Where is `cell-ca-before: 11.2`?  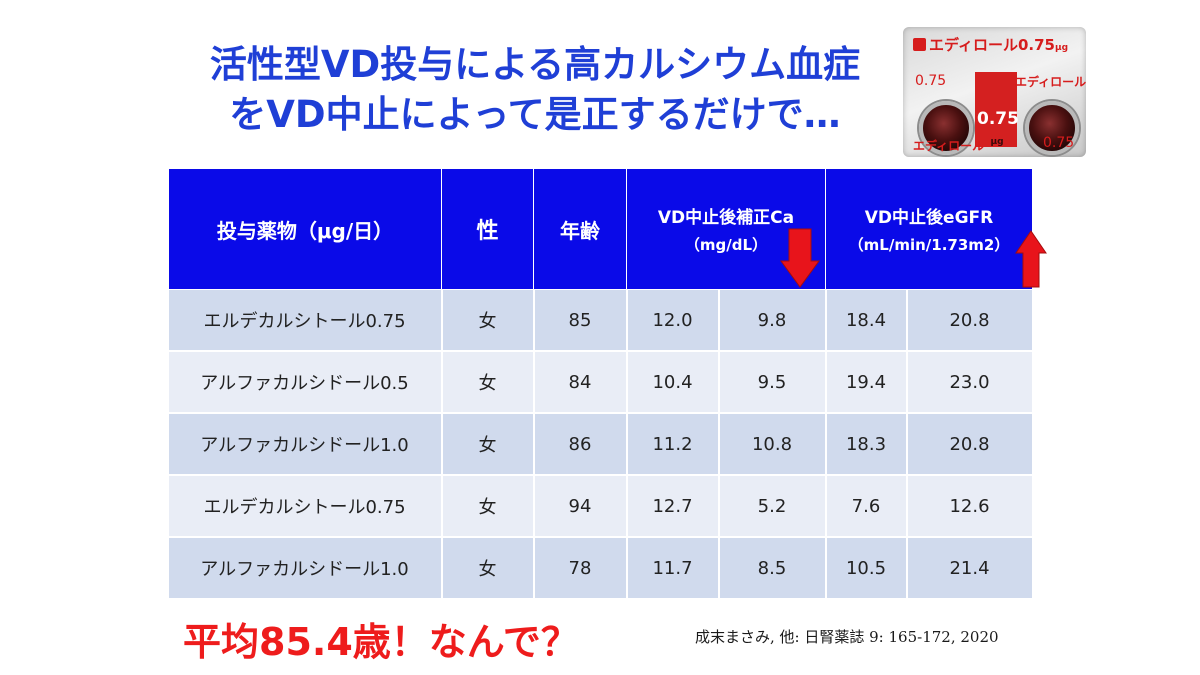
cell-ca-before: 11.2 is located at coordinates (673, 444).